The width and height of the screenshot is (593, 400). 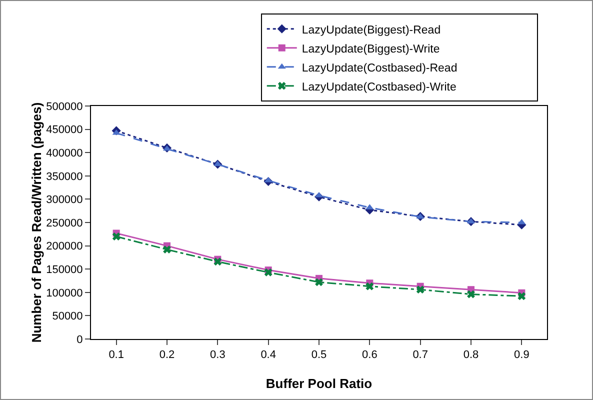 I want to click on y-tick-label: 300000, so click(x=64, y=200).